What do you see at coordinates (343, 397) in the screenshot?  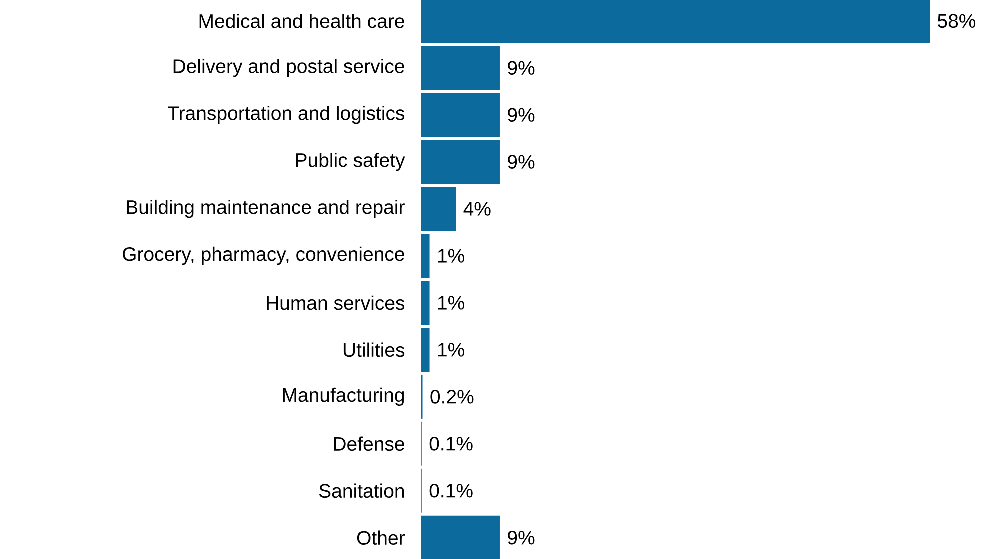 I see `y-tick-label: Manufacturing` at bounding box center [343, 397].